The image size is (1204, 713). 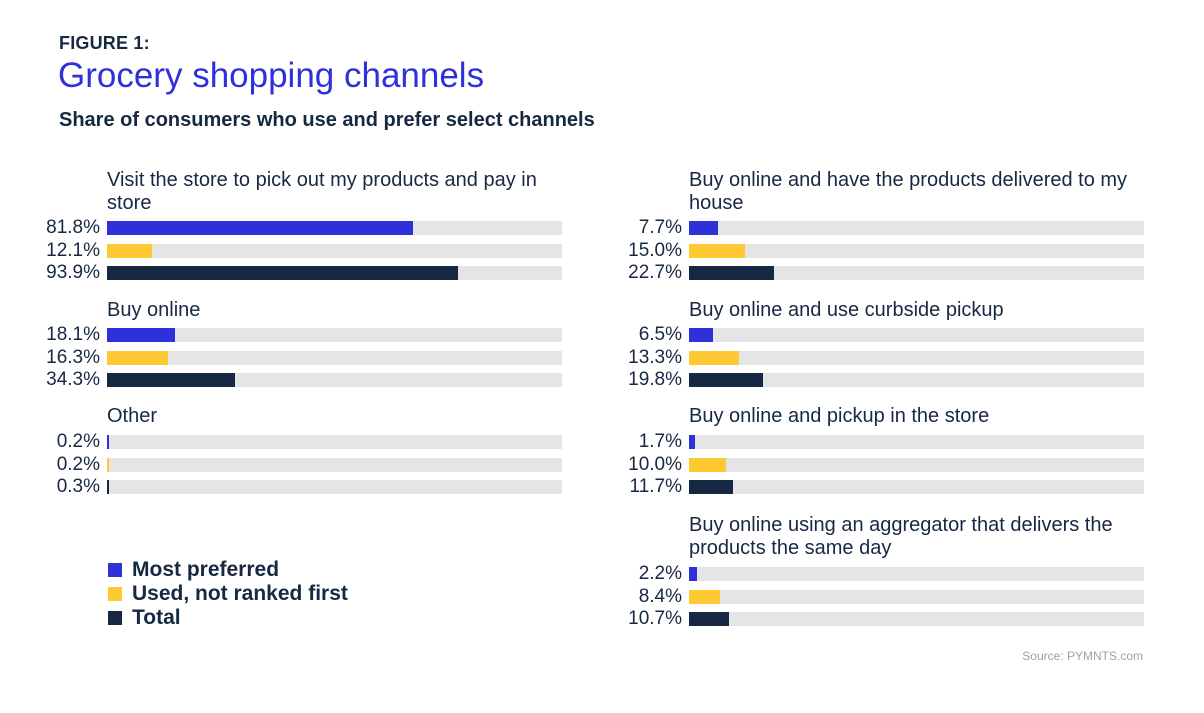 I want to click on group-title: Buy online and pickup in the store, so click(x=839, y=416).